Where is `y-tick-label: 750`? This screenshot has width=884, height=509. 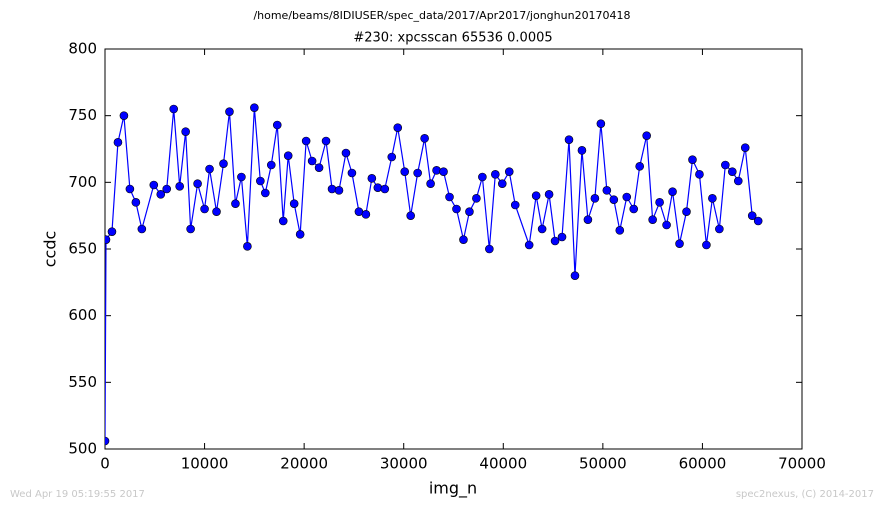 y-tick-label: 750 is located at coordinates (82, 115).